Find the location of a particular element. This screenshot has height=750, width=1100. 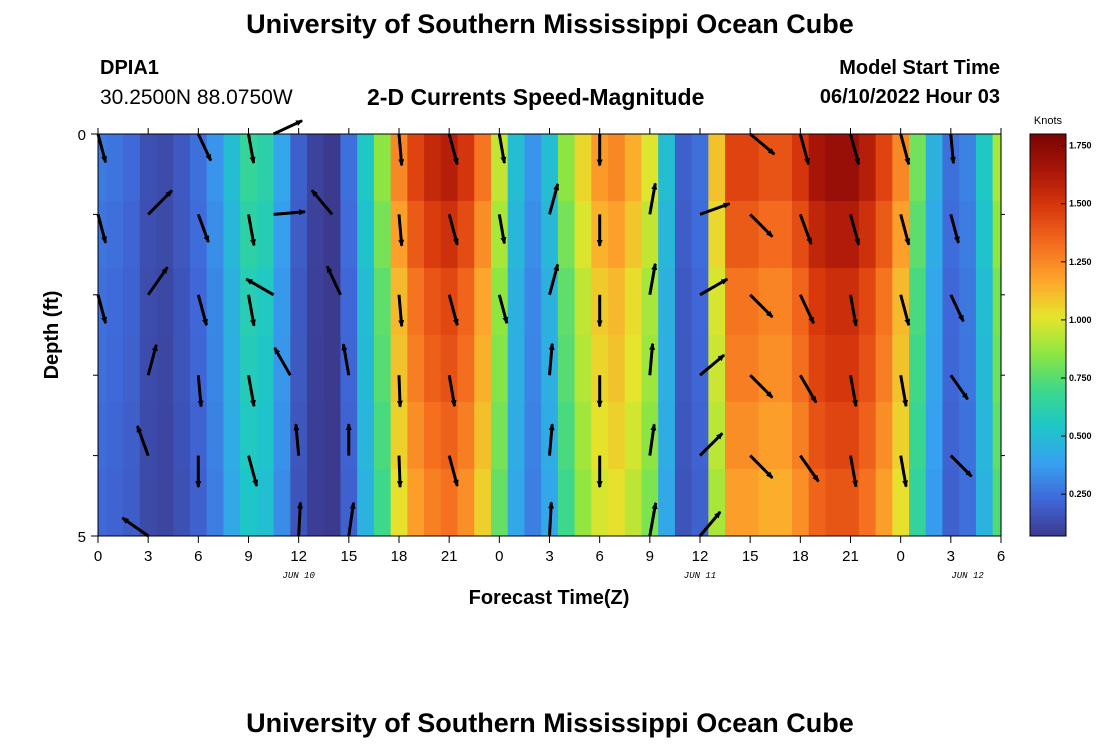

colorbar-unit-label: Knots is located at coordinates (1048, 121).